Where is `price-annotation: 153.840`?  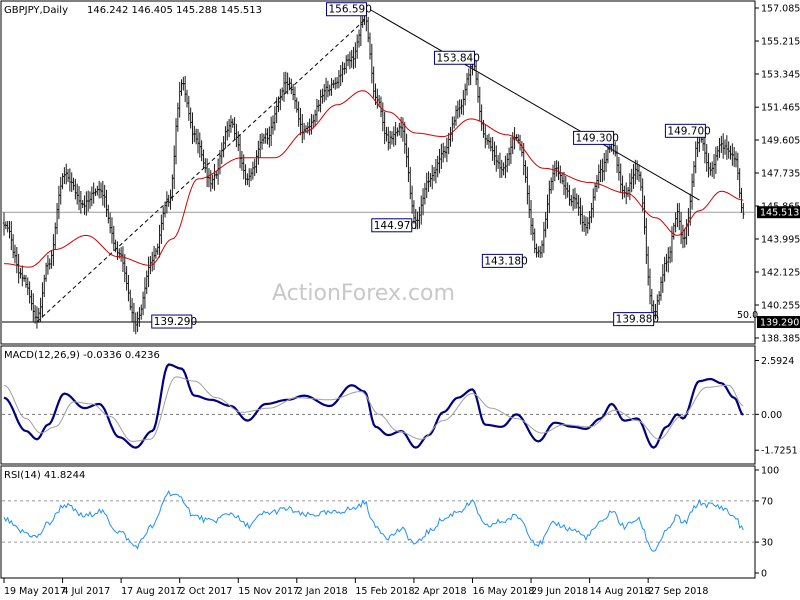 price-annotation: 153.840 is located at coordinates (456, 57).